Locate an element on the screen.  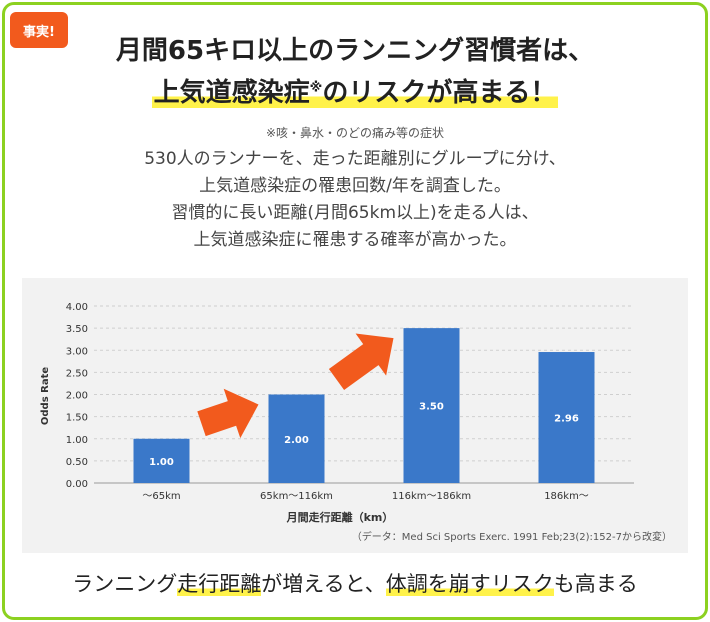
headline-line2: 上気道感染症※のリスクが高まる！ is located at coordinates (355, 90).